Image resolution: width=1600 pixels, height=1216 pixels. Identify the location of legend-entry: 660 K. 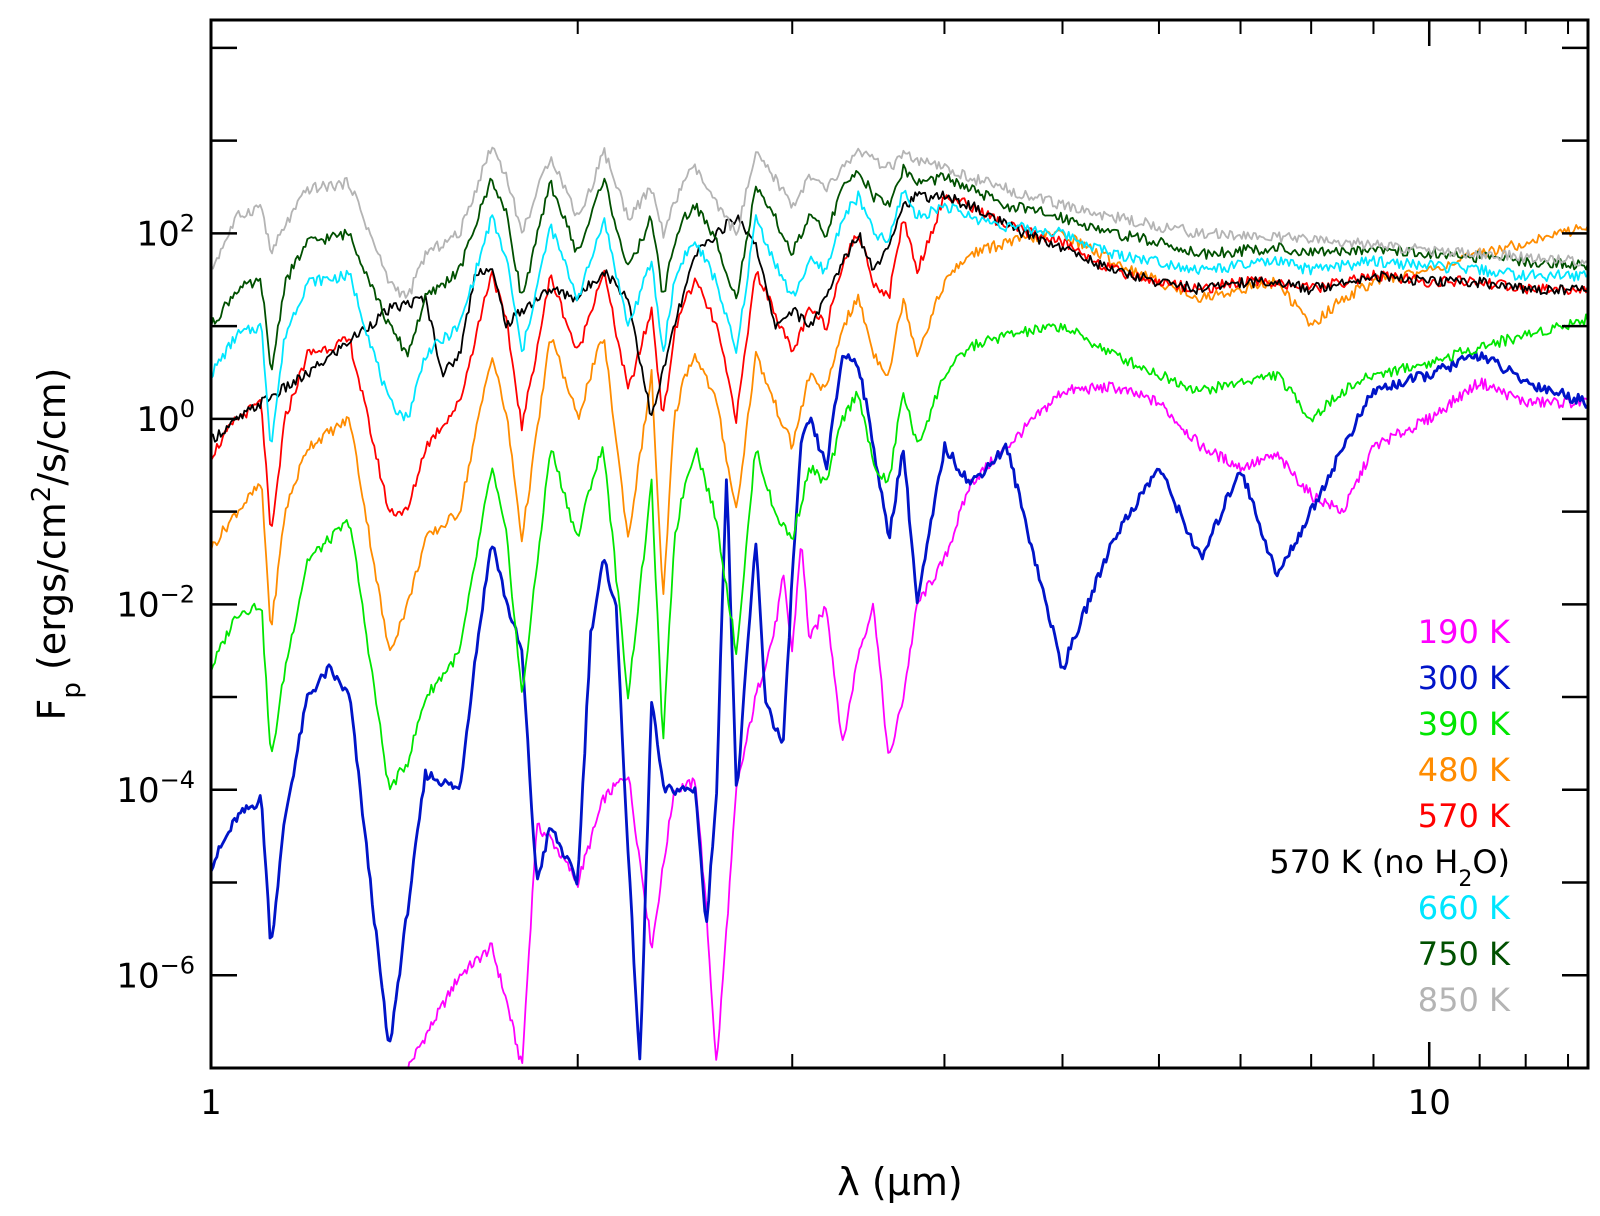
(1464, 908).